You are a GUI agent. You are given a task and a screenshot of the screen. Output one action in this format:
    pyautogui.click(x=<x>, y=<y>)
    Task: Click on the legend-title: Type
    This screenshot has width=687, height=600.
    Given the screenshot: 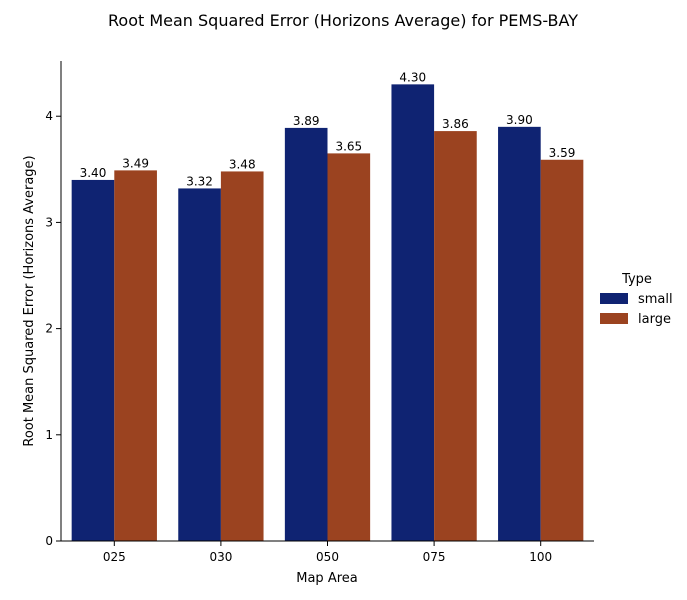 What is the action you would take?
    pyautogui.click(x=636, y=279)
    